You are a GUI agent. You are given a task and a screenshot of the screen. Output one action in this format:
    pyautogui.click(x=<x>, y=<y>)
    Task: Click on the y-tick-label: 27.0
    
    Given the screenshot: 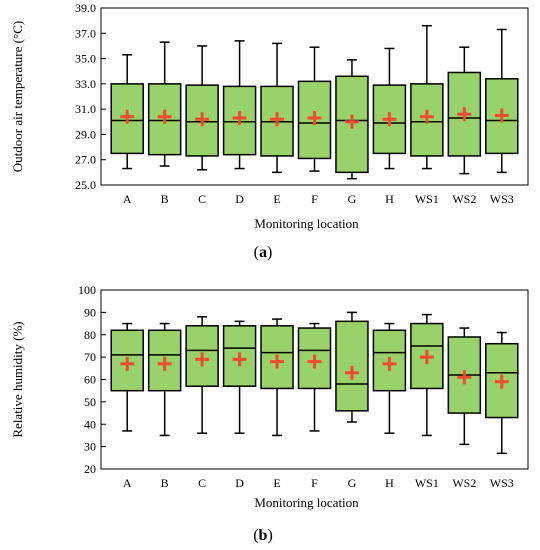 What is the action you would take?
    pyautogui.click(x=85, y=160)
    